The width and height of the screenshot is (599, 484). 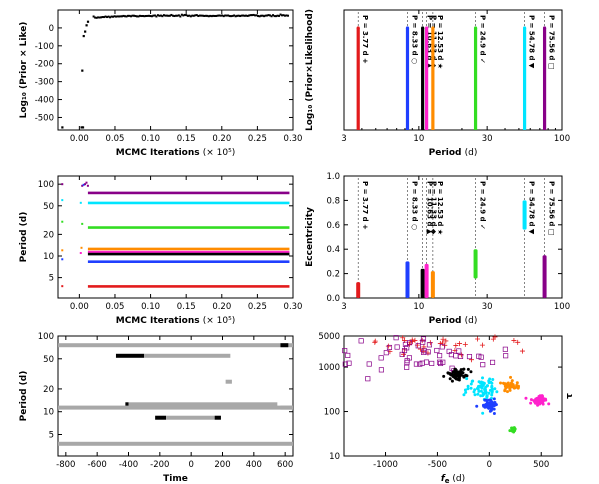 I want to click on period-chain-xtick-label: 0.25, so click(x=257, y=307).